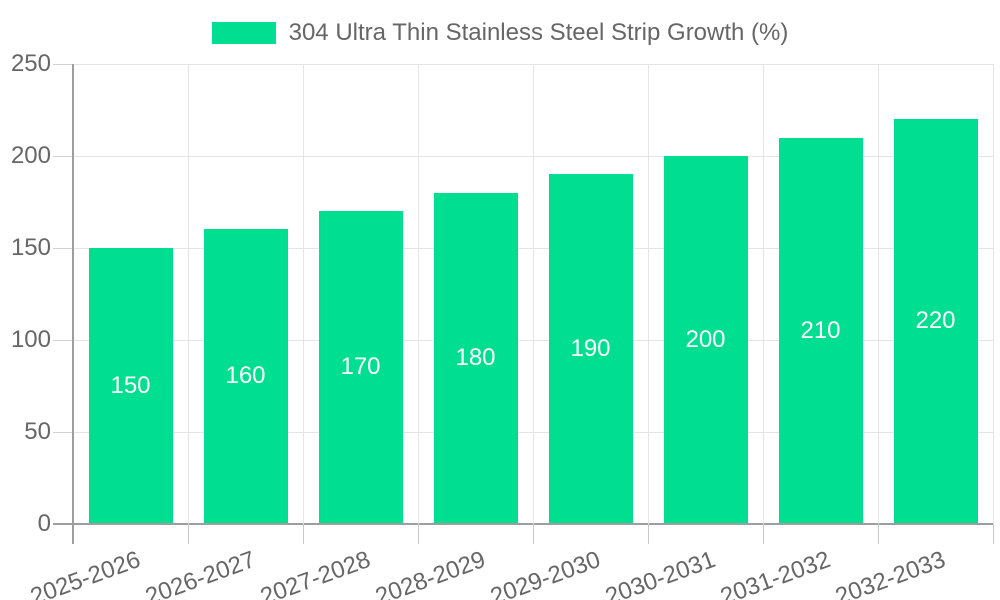 The image size is (1000, 600). I want to click on bar: 220, so click(935, 321).